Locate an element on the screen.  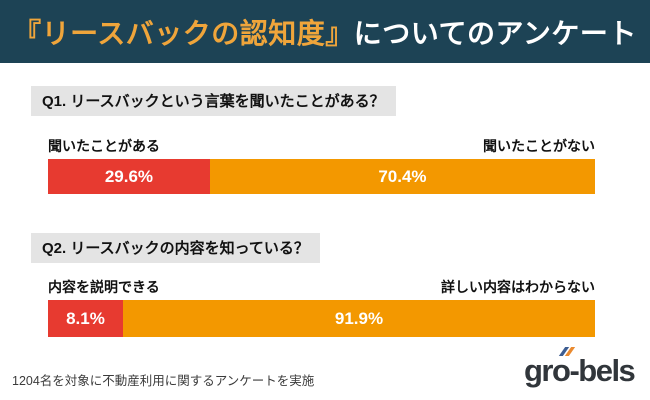
q2-bar-segment-can-explain: 8.1% is located at coordinates (85, 318).